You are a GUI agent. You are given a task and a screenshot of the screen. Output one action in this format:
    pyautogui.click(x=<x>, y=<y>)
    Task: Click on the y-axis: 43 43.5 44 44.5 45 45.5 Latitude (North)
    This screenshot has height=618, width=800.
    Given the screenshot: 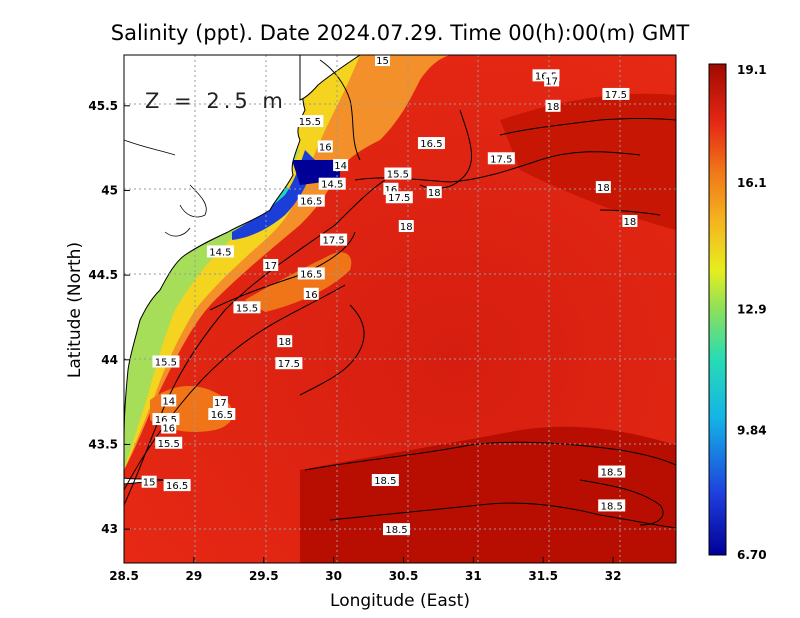 What is the action you would take?
    pyautogui.click(x=97, y=317)
    